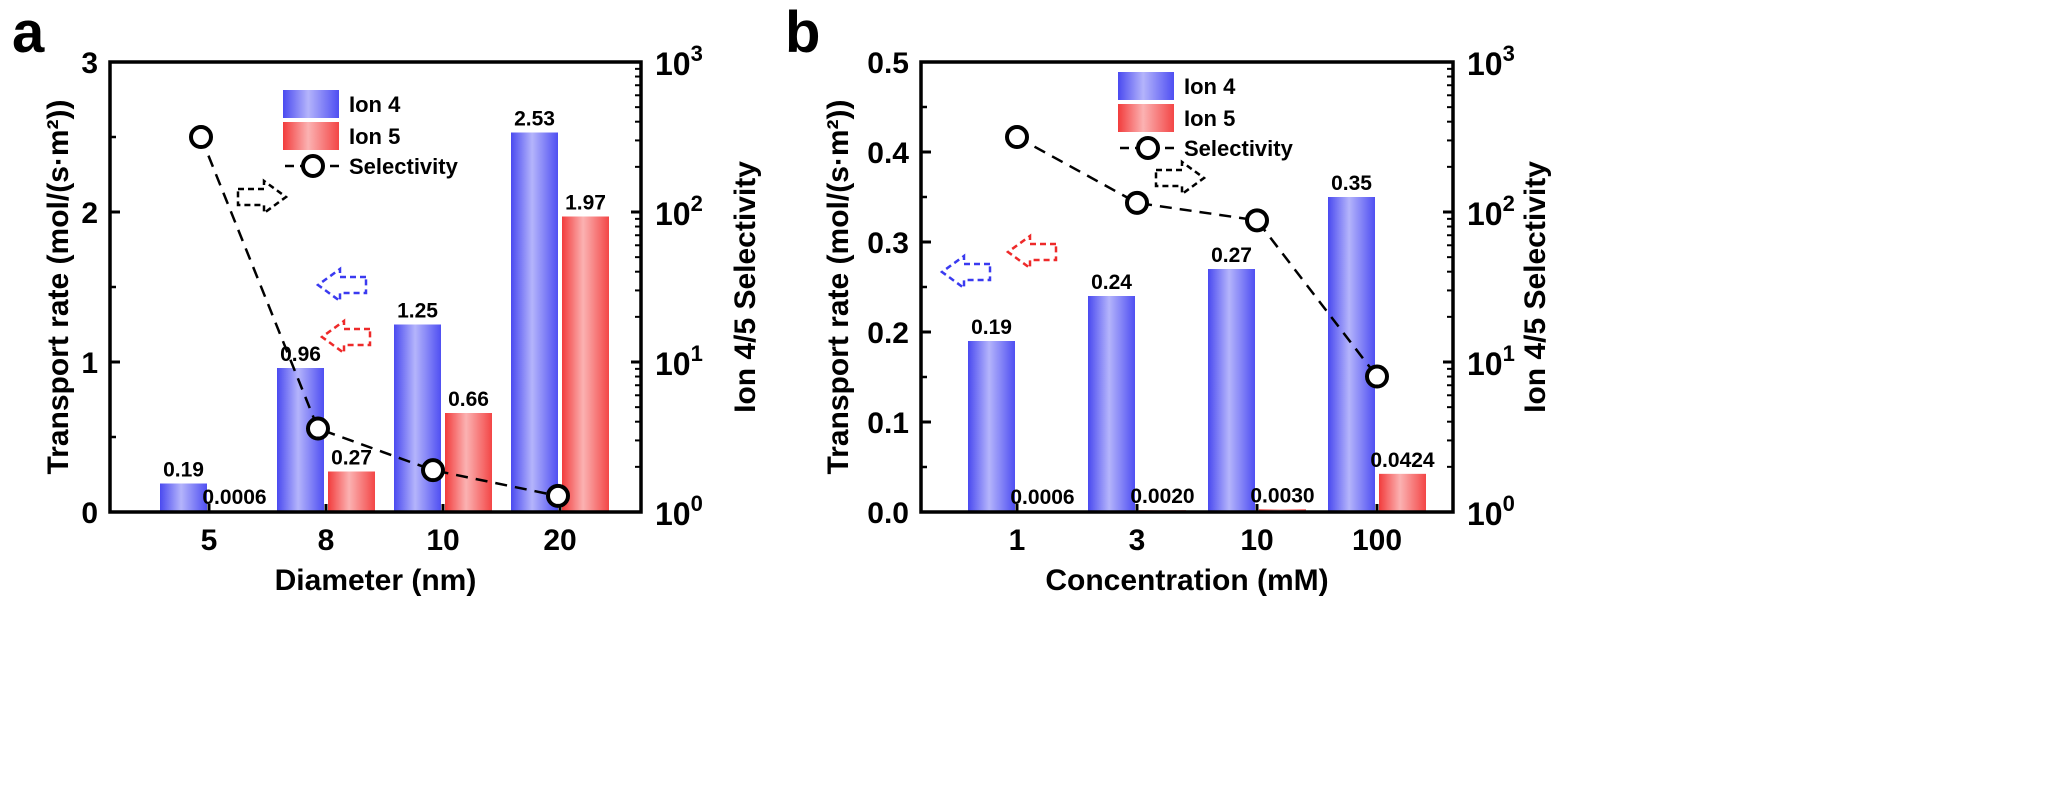  I want to click on data-label: 0.0424, so click(1402, 460).